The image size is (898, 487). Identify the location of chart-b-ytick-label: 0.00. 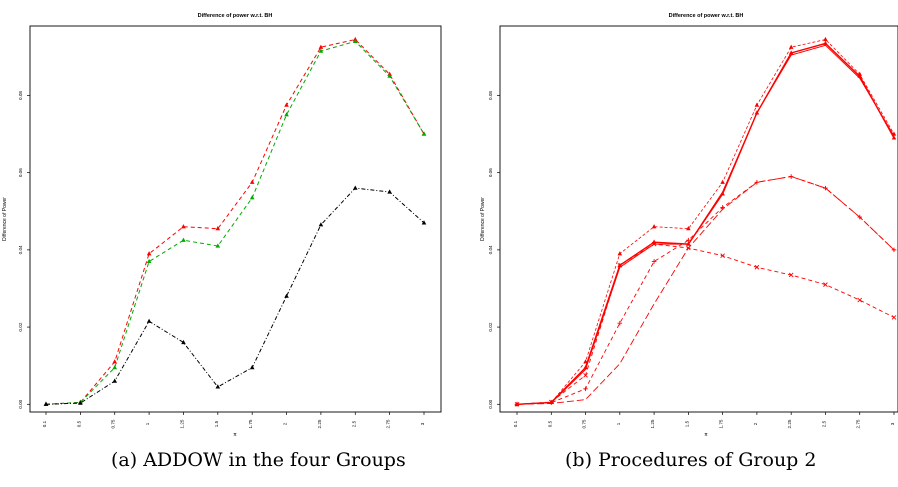
(490, 403).